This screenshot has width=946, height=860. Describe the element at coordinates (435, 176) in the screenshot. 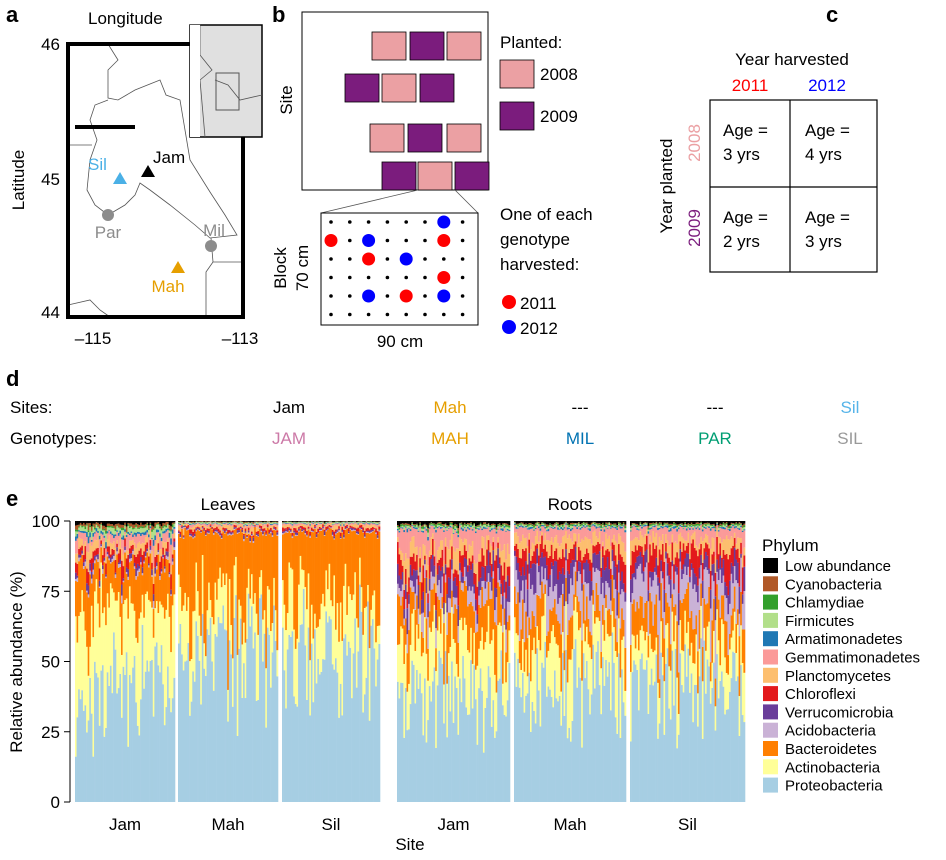

I see `plot-2008` at that location.